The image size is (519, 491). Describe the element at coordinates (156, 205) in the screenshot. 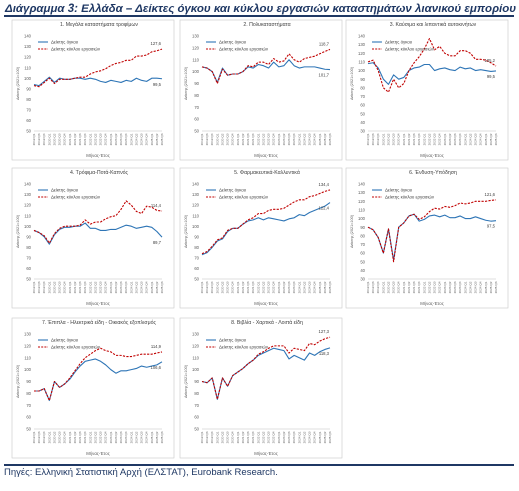

I see `end-value-turnover: 114,4` at that location.